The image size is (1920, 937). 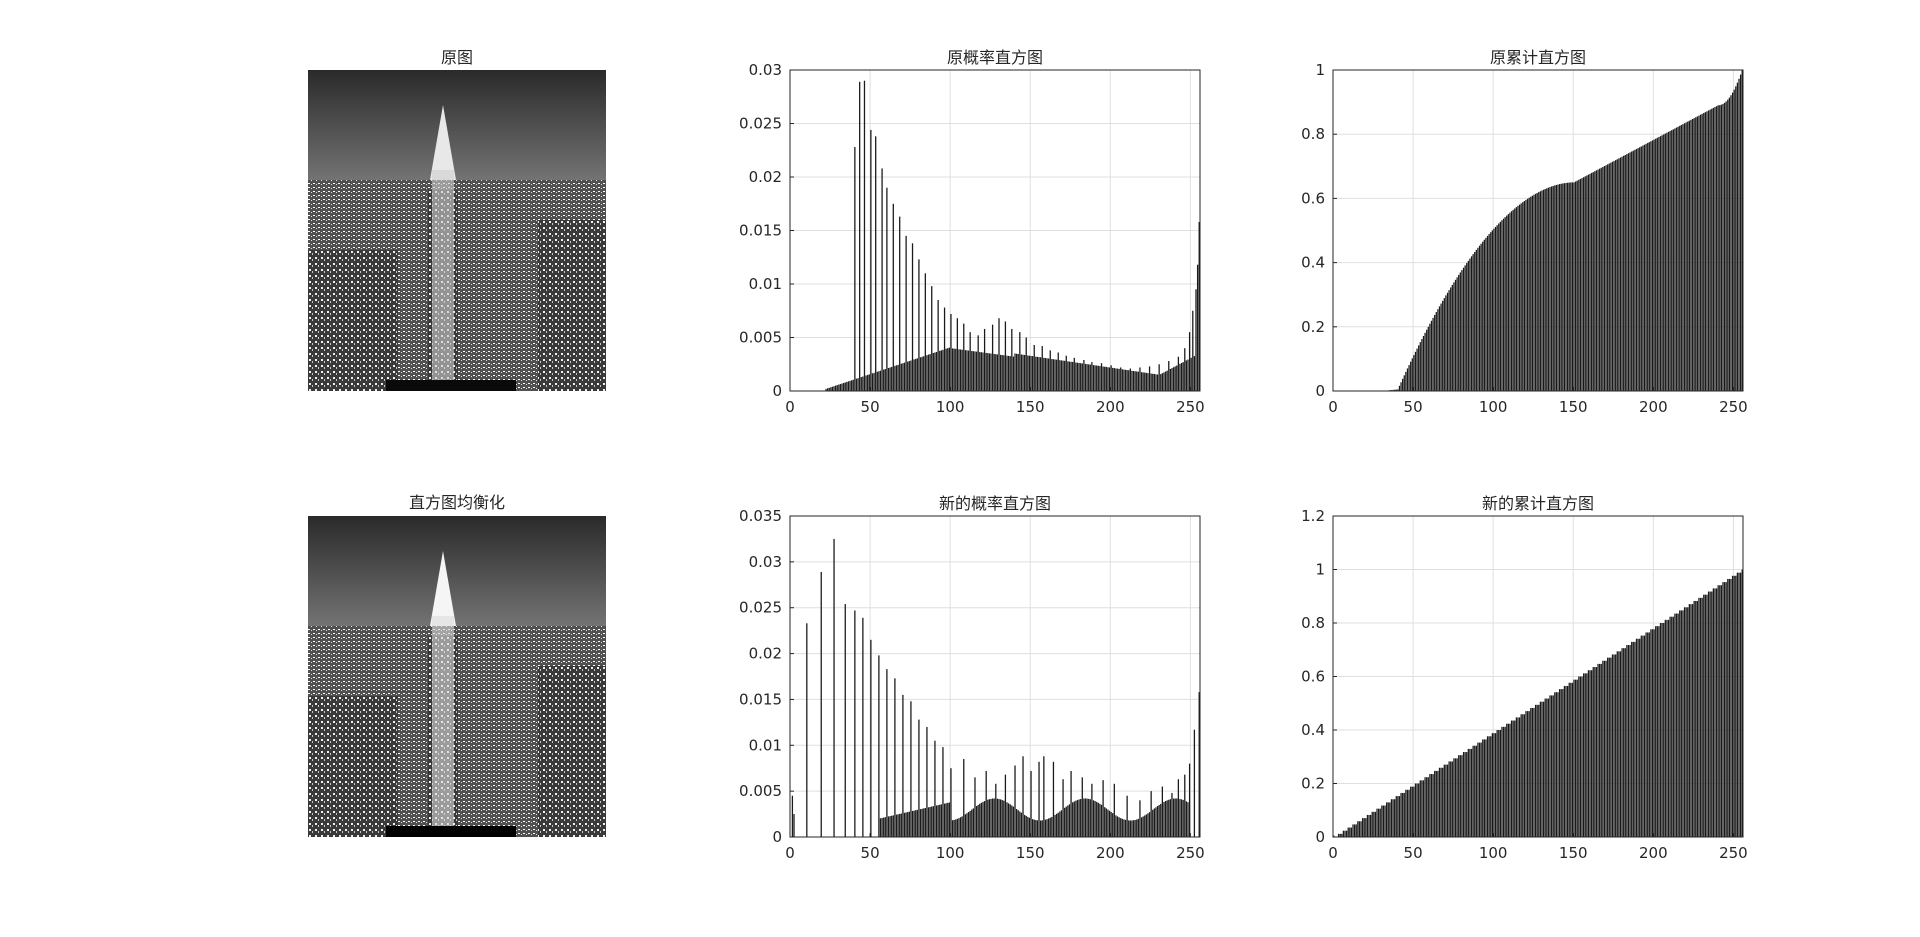 What do you see at coordinates (457, 230) in the screenshot?
I see `original-photo` at bounding box center [457, 230].